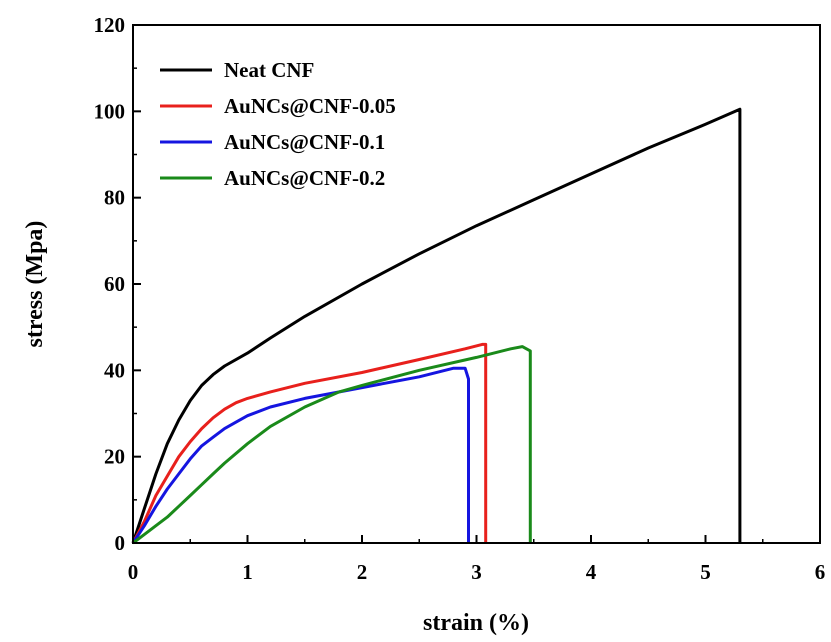 This screenshot has height=642, width=831. Describe the element at coordinates (304, 142) in the screenshot. I see `legend-label: AuNCs@CNF-0.1` at that location.